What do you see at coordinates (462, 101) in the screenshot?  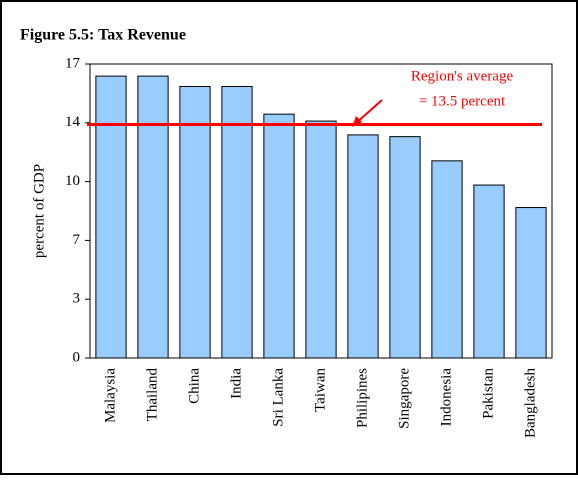 I see `annotation: = 13.5 percent` at bounding box center [462, 101].